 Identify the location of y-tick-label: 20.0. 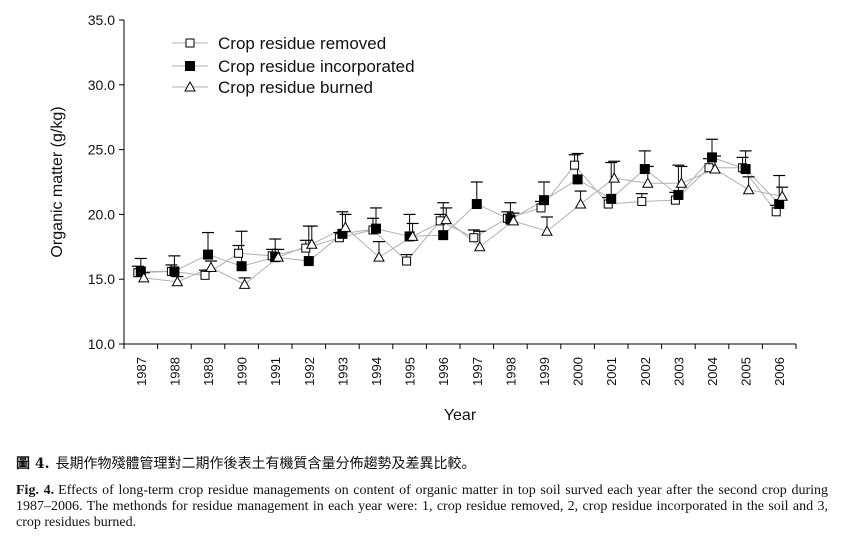
(101, 214).